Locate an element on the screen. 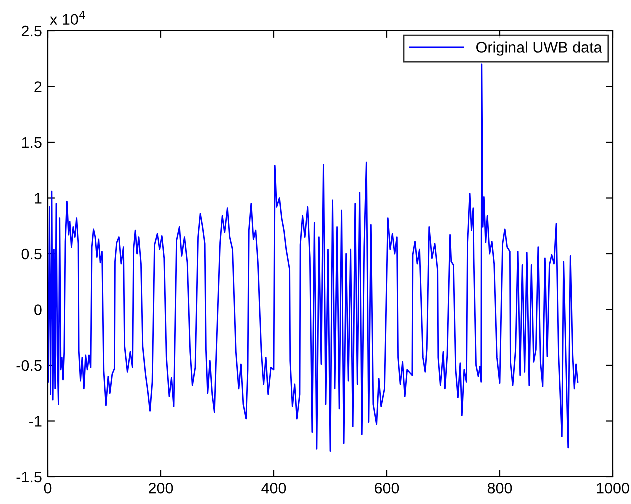  y-tick-label: 0 is located at coordinates (38, 310).